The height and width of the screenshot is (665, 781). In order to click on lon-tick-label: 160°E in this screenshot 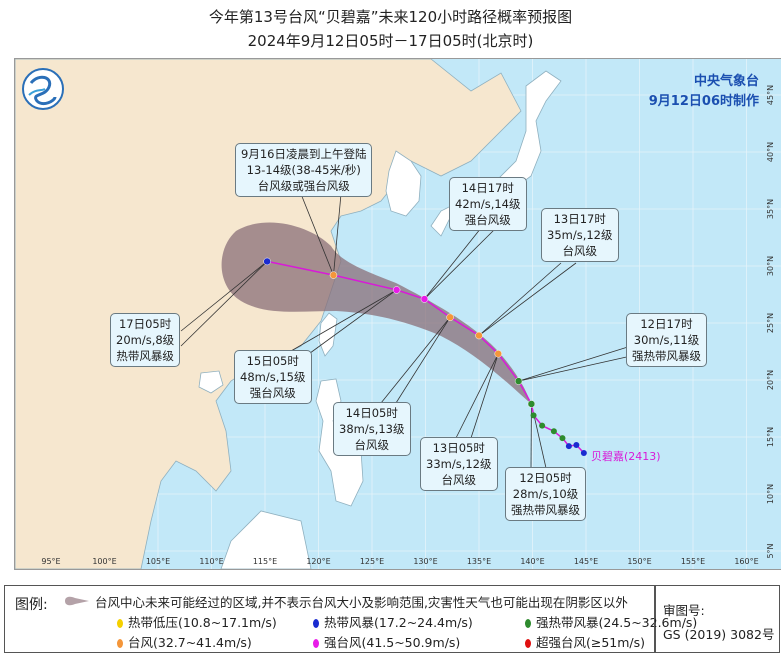, I will do `click(746, 561)`.